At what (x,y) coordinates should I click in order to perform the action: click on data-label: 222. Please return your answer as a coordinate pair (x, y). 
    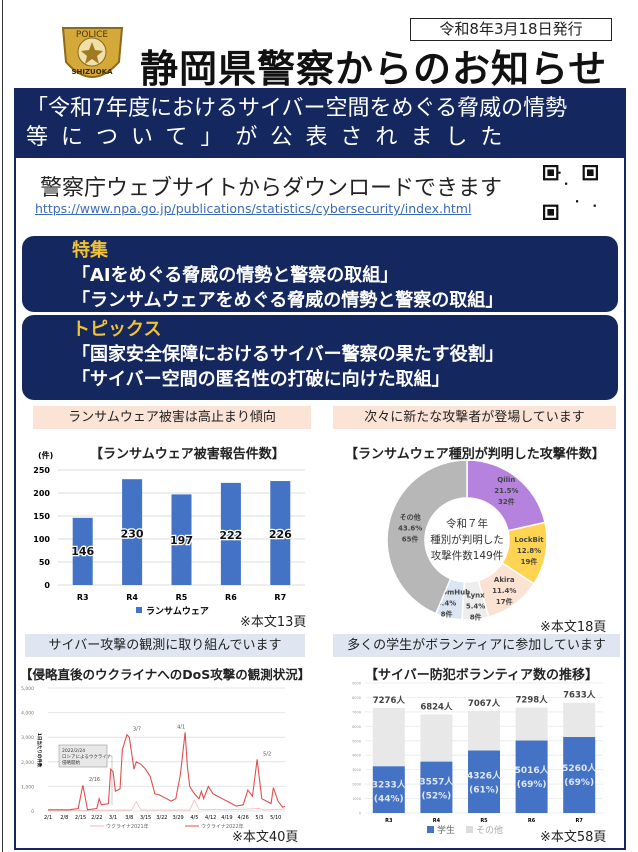
    Looking at the image, I should click on (230, 535).